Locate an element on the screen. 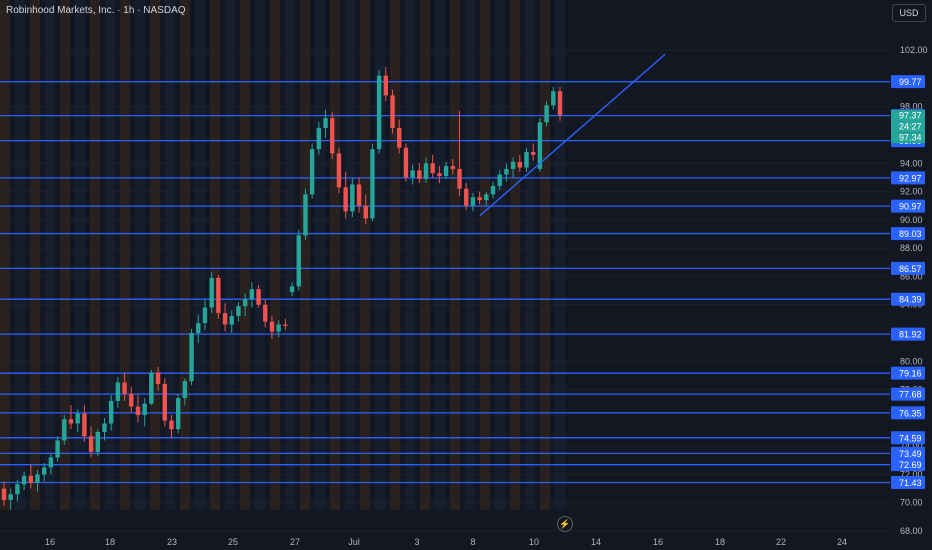 The image size is (932, 550). time-tick-label: 25 is located at coordinates (233, 542).